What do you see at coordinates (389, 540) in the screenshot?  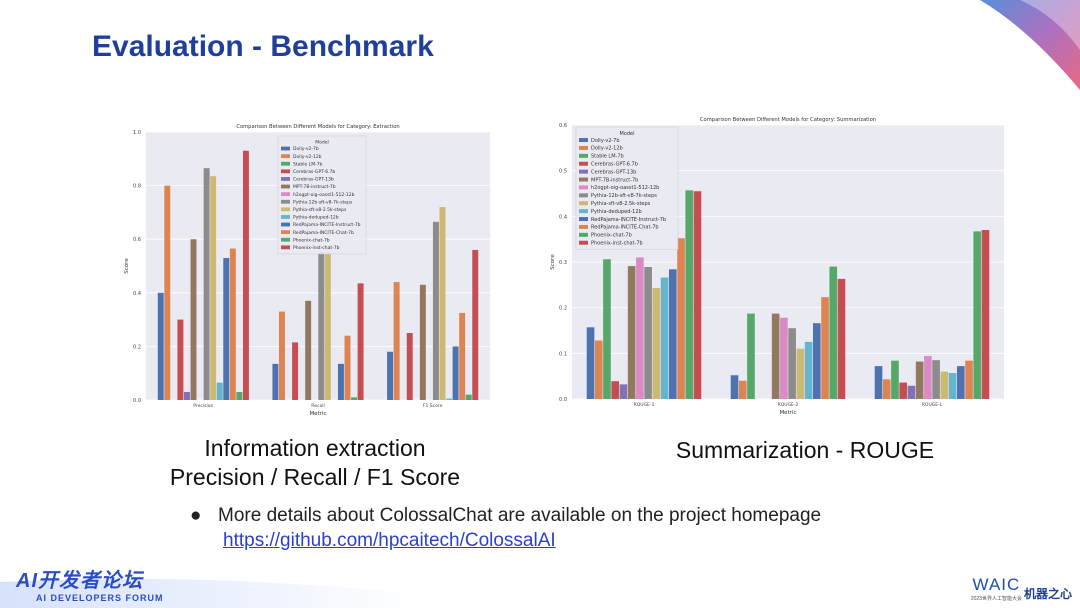 I see `project-homepage-link: https://github.com/hpcaitech/ColossalAI` at bounding box center [389, 540].